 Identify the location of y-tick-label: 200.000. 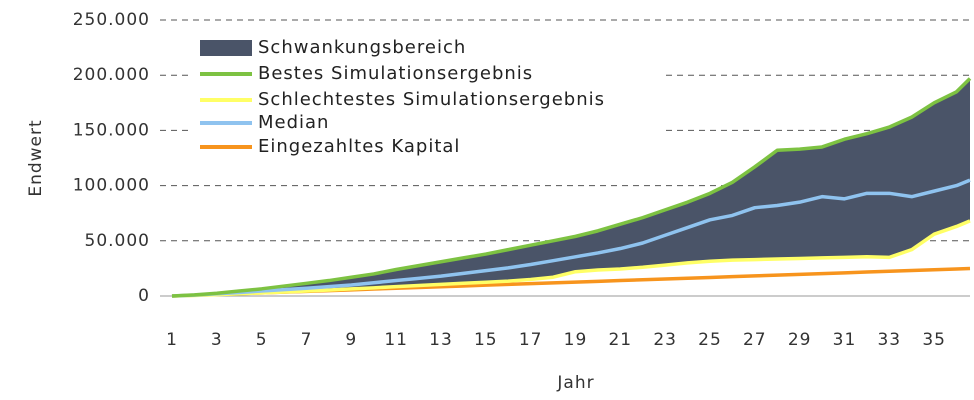
(111, 75).